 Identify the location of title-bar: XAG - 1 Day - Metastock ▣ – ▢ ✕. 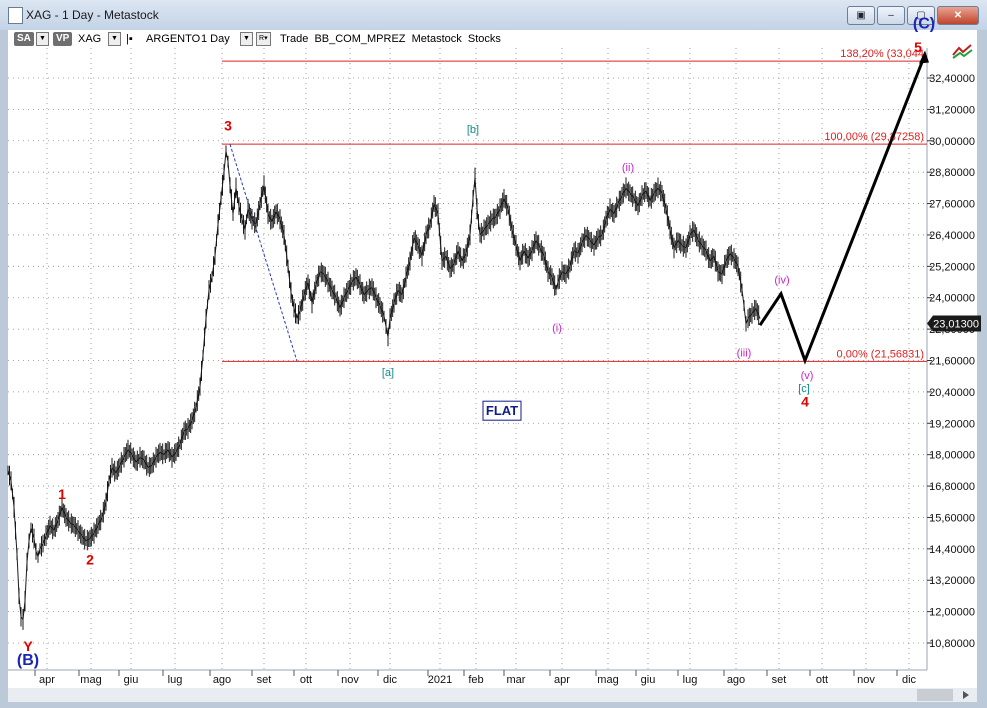
(493, 15).